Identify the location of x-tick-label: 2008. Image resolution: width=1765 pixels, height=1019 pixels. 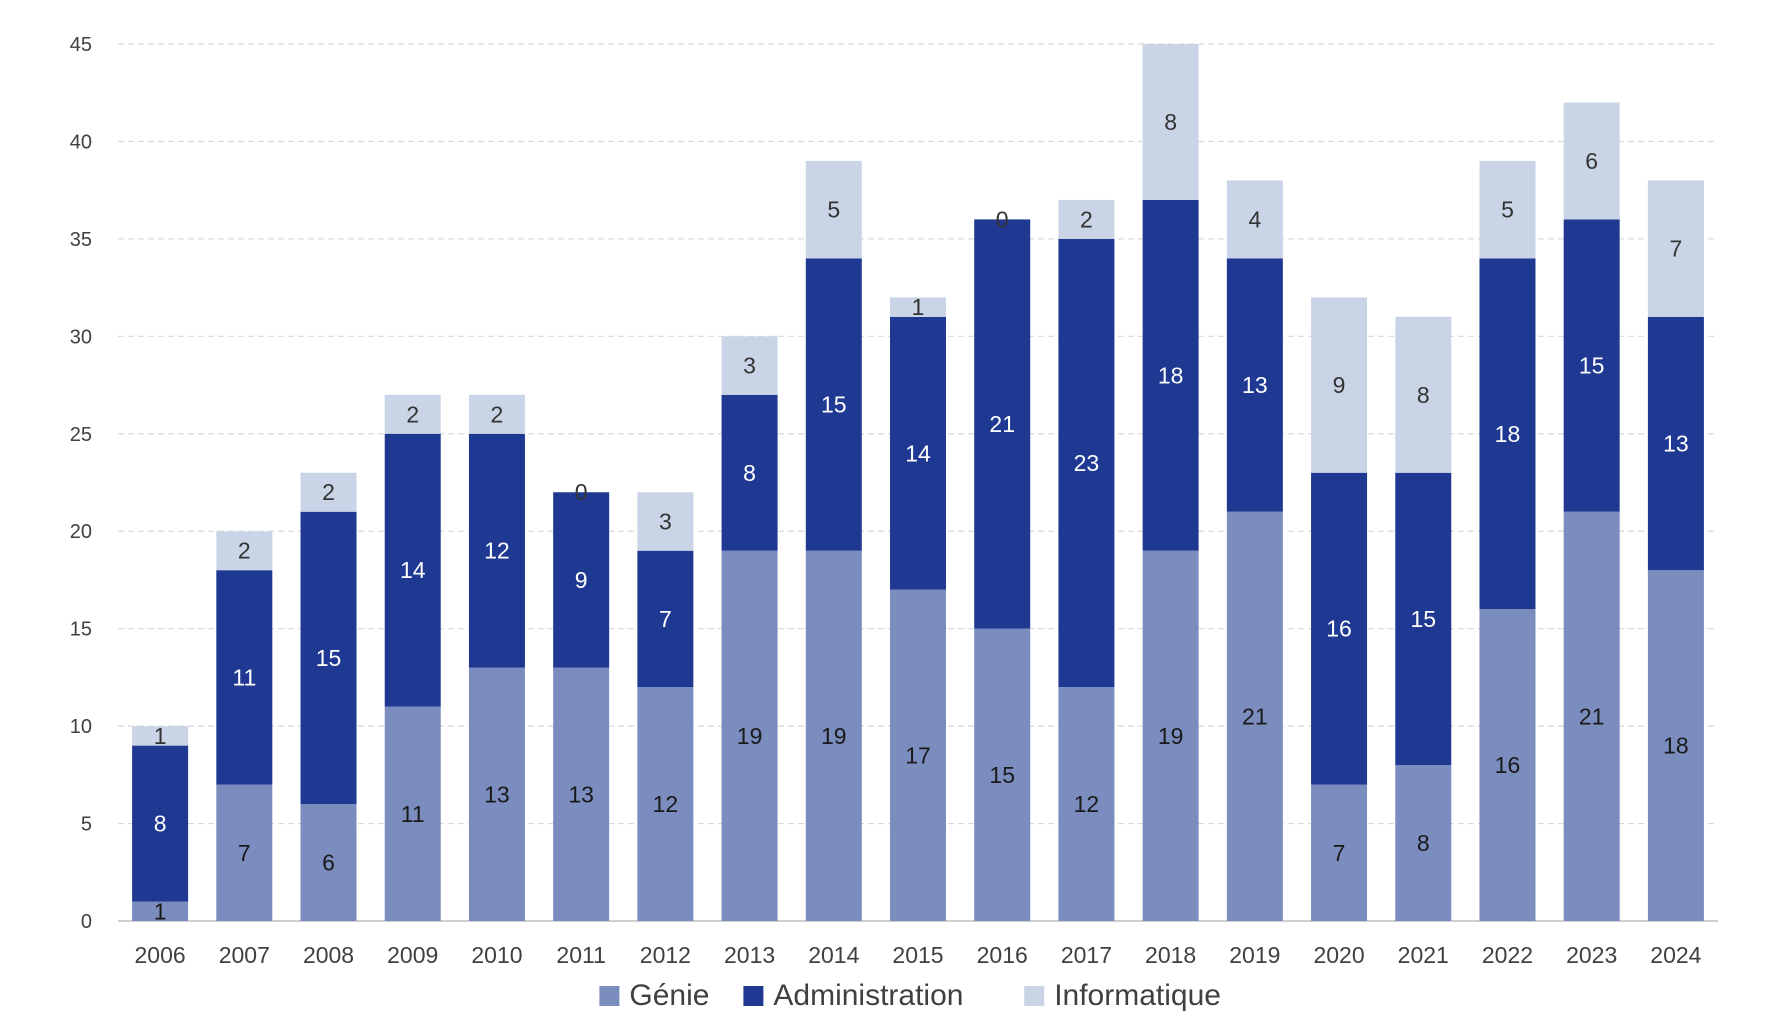
(328, 955).